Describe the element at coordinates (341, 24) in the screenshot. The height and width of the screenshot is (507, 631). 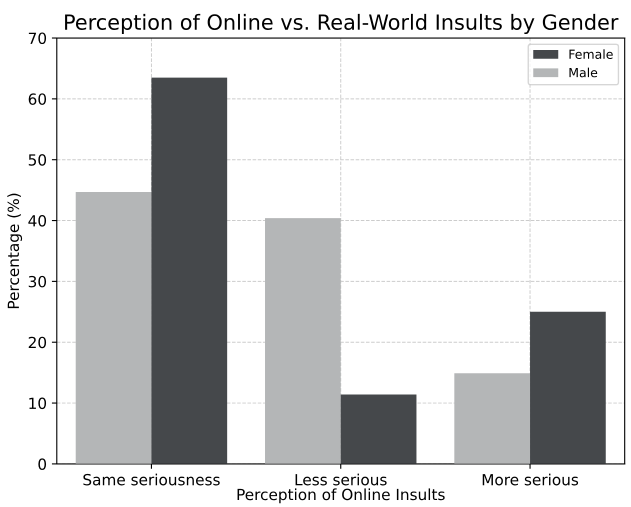
I see `chart-title: Perception of Online vs. Real-World Insults by Gender` at that location.